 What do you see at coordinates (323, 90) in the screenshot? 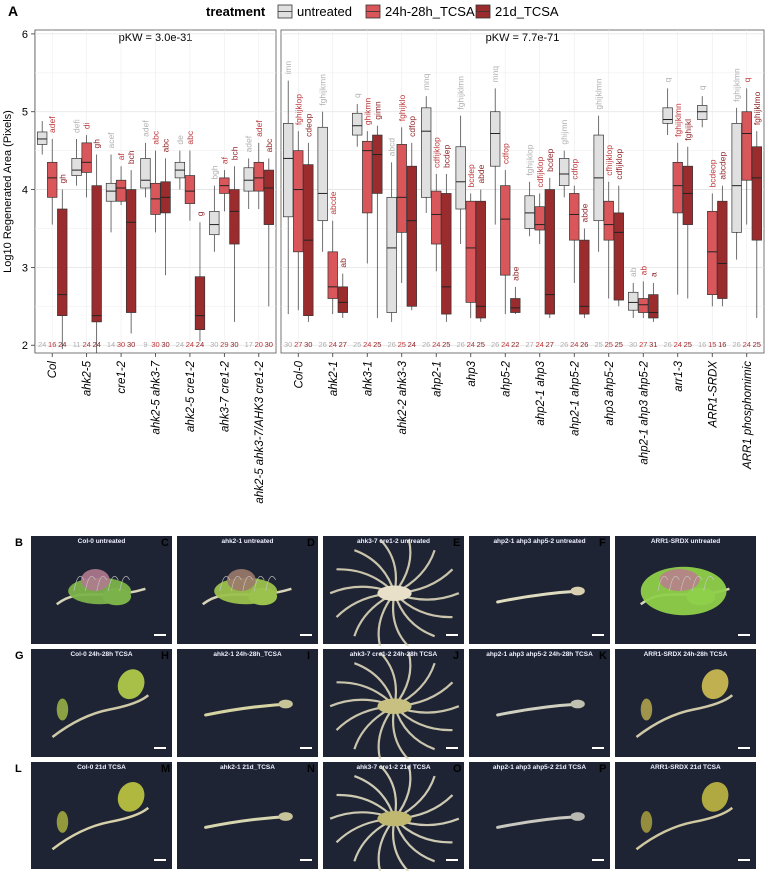
I see `significance-letters: fghijkmn` at bounding box center [323, 90].